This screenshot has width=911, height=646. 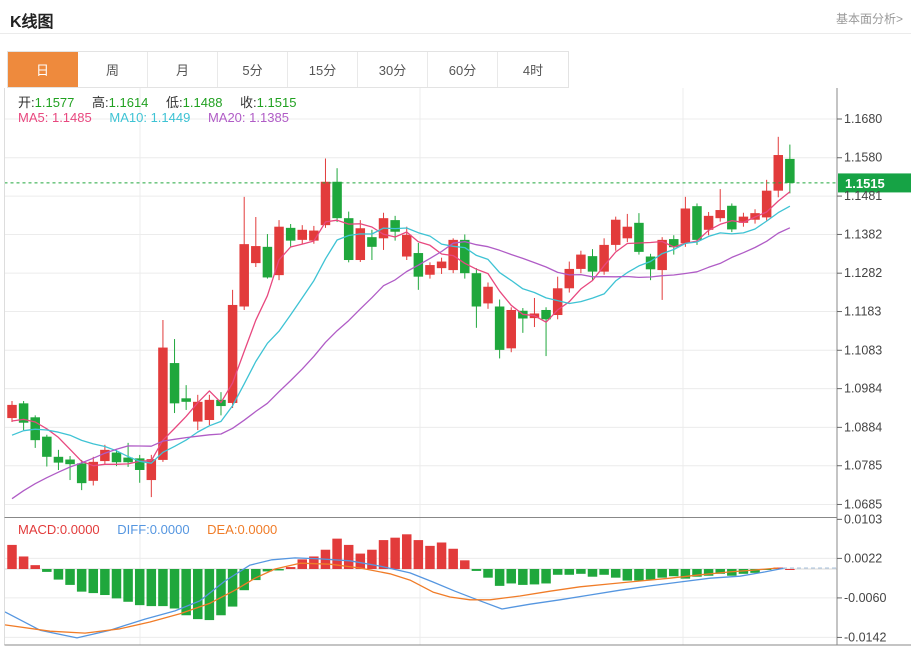 I want to click on svg-text: 0.0022, so click(x=863, y=558).